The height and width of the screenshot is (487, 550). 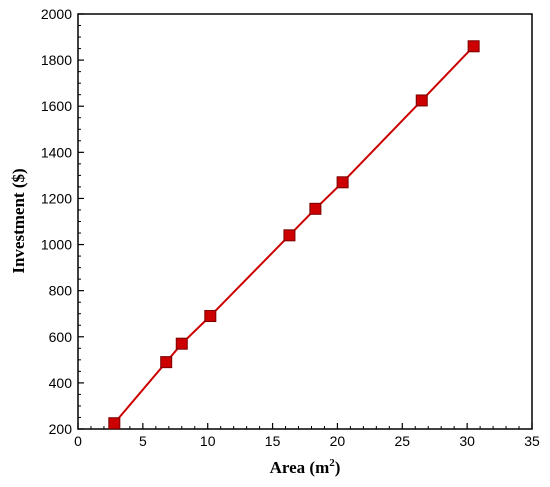 I want to click on y-tick-label: 600, so click(x=61, y=337).